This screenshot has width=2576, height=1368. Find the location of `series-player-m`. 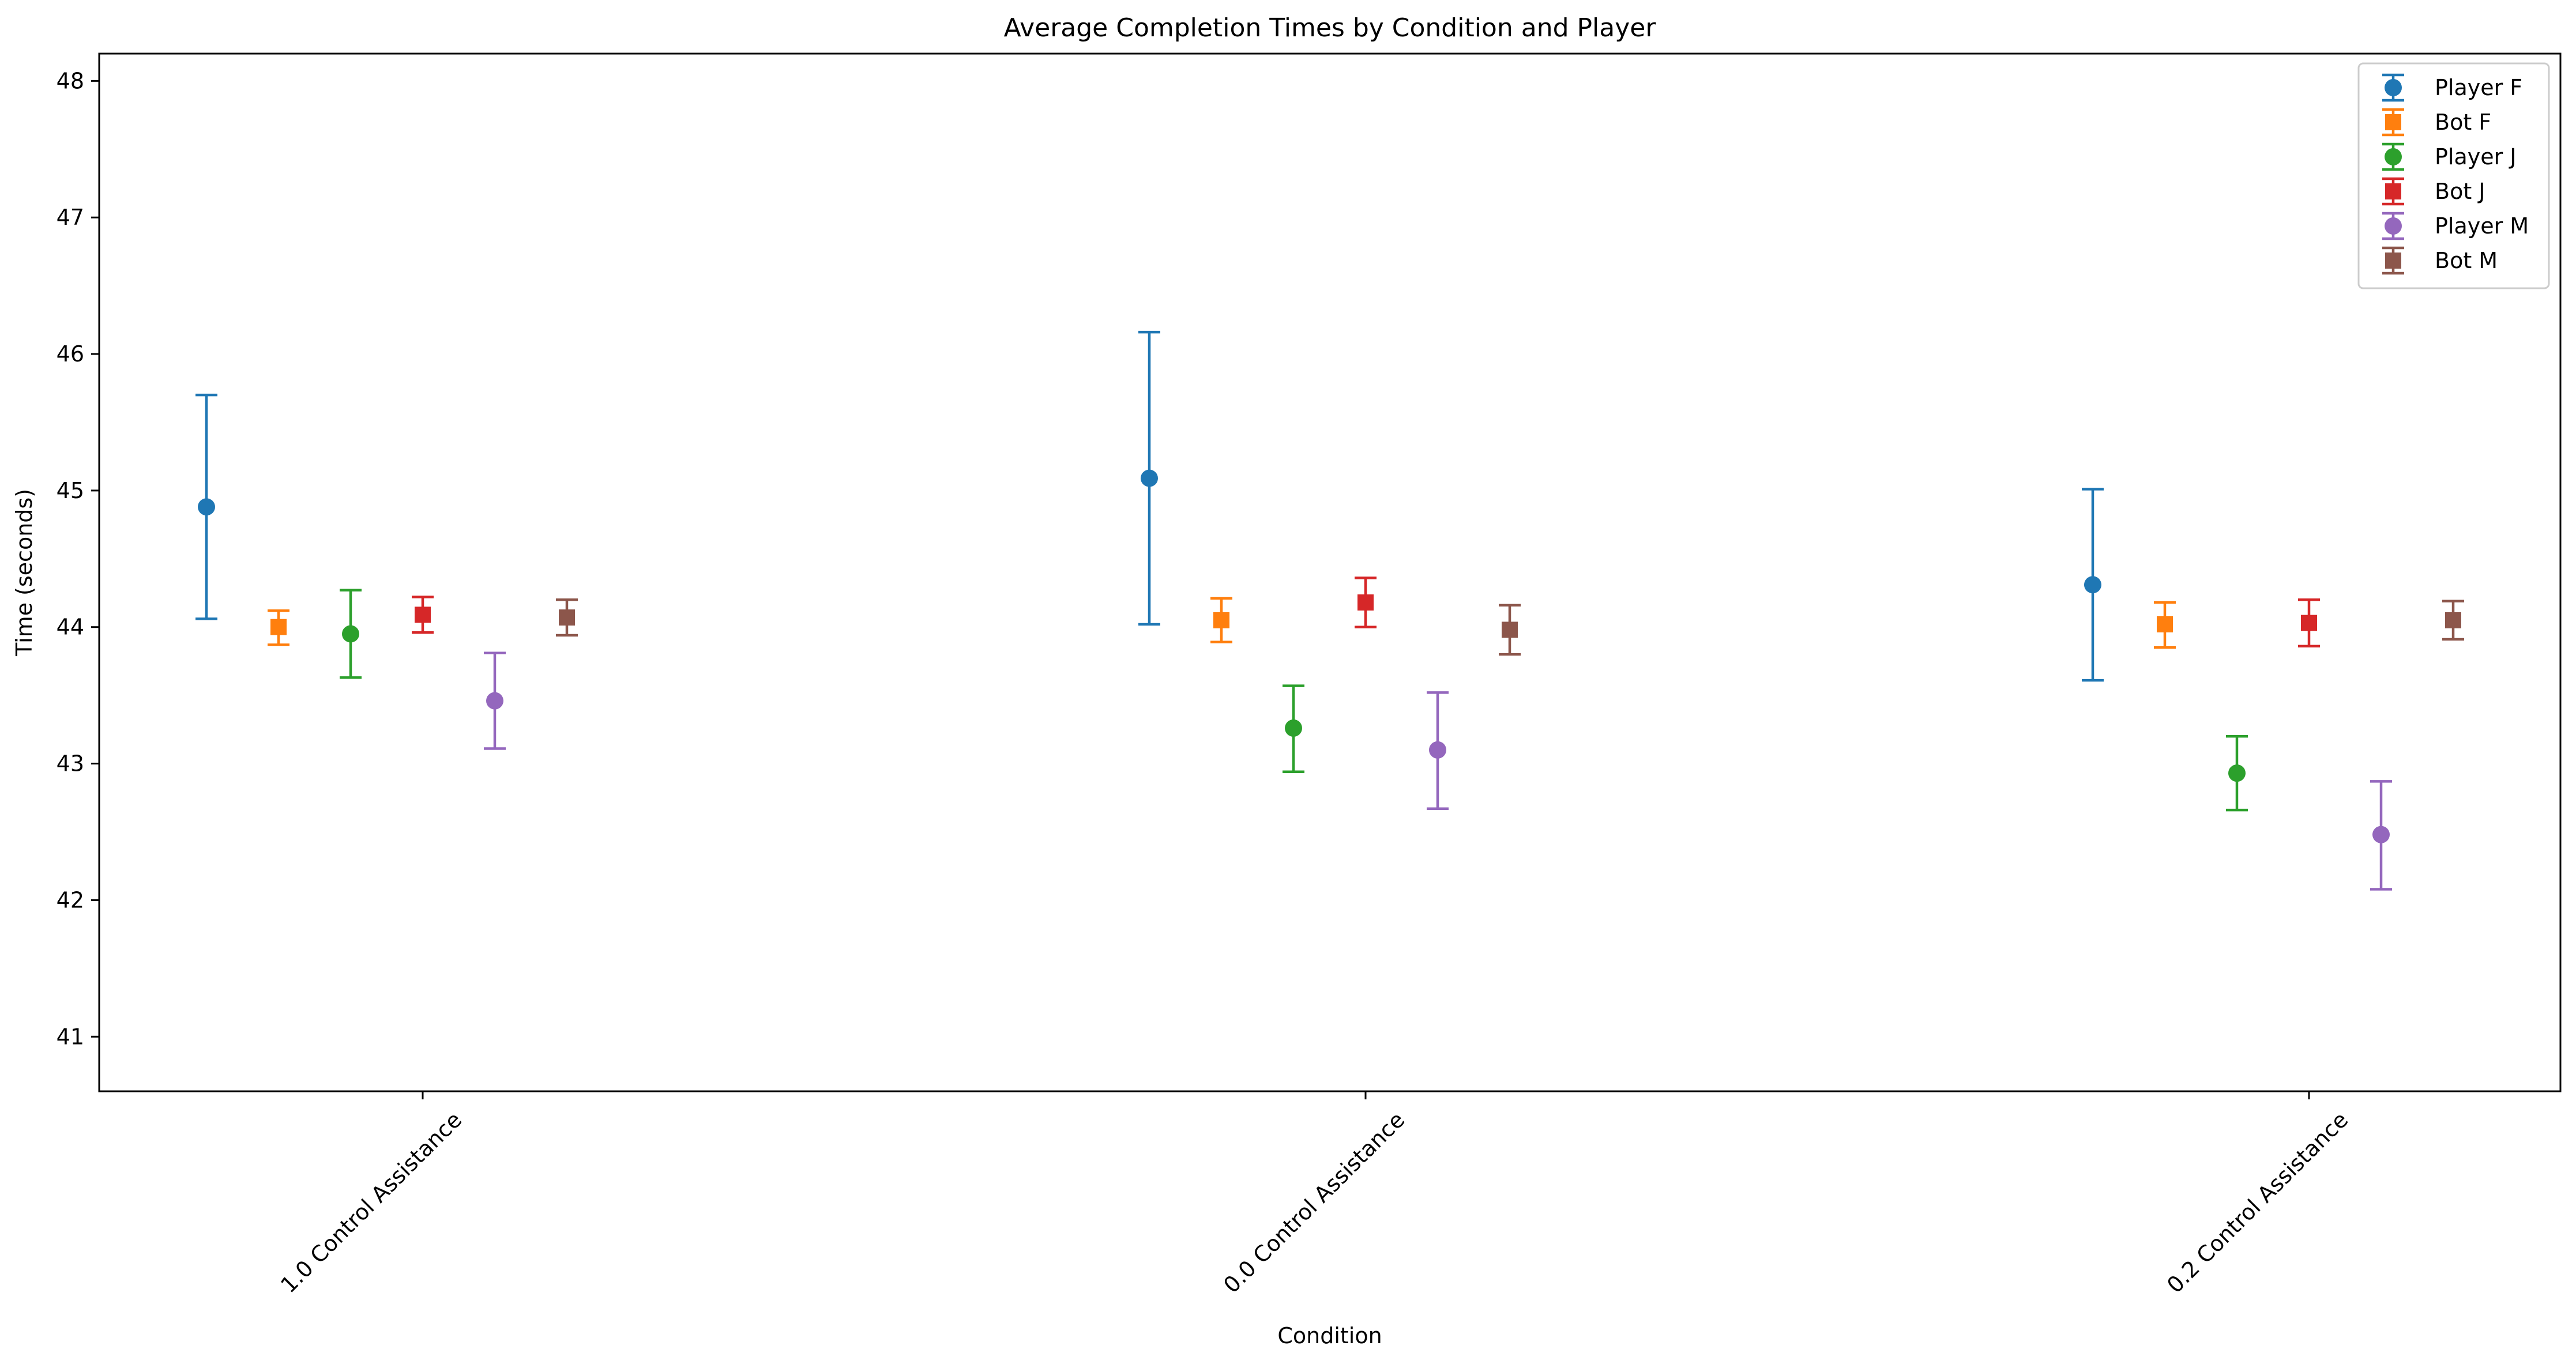

series-player-m is located at coordinates (1438, 771).